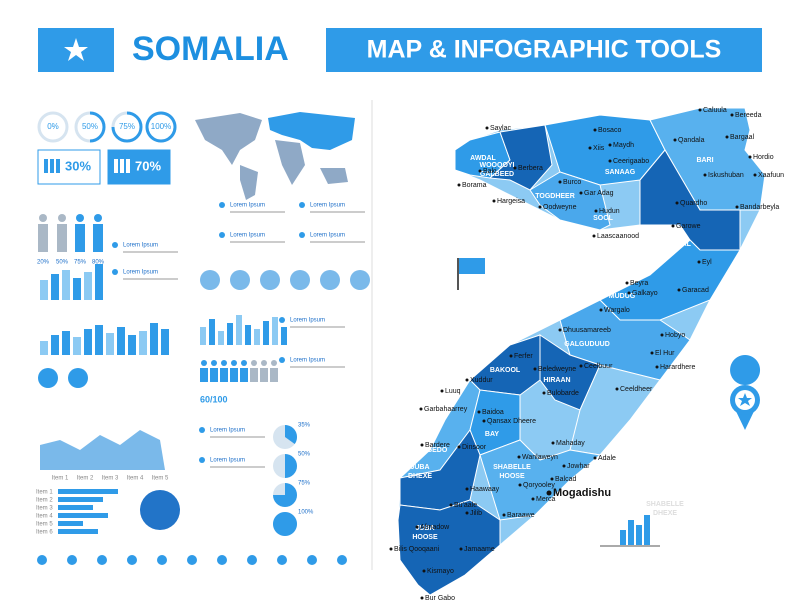 The height and width of the screenshot is (603, 800). I want to click on city-label: Merca, so click(546, 499).